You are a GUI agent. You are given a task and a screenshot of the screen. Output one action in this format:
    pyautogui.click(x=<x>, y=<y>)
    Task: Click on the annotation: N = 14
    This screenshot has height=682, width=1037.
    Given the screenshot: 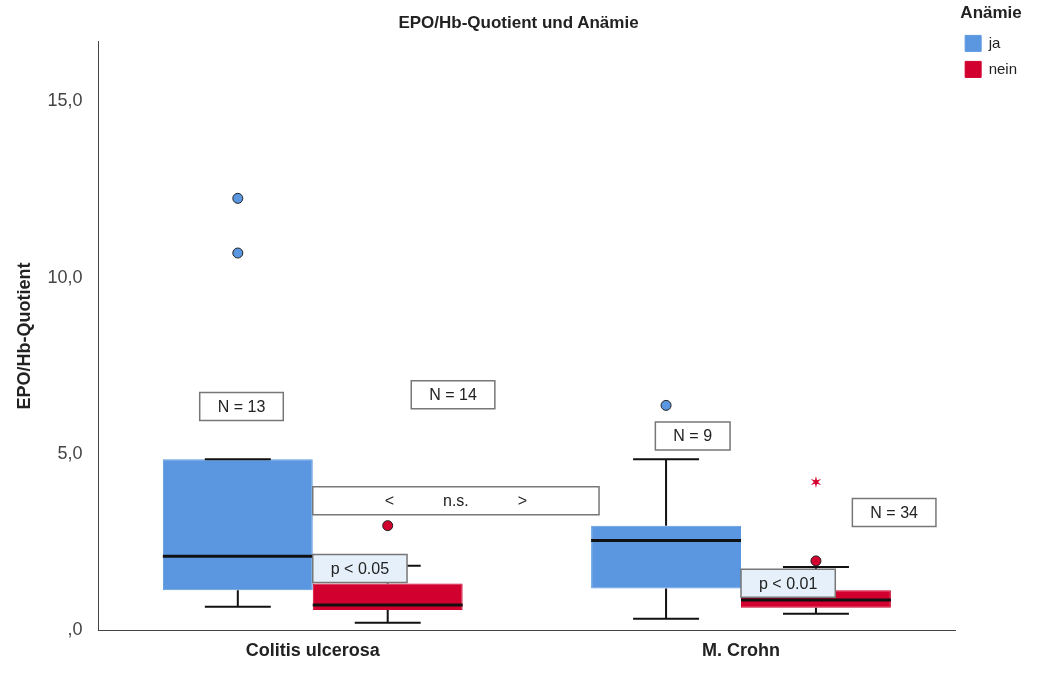 What is the action you would take?
    pyautogui.click(x=453, y=395)
    